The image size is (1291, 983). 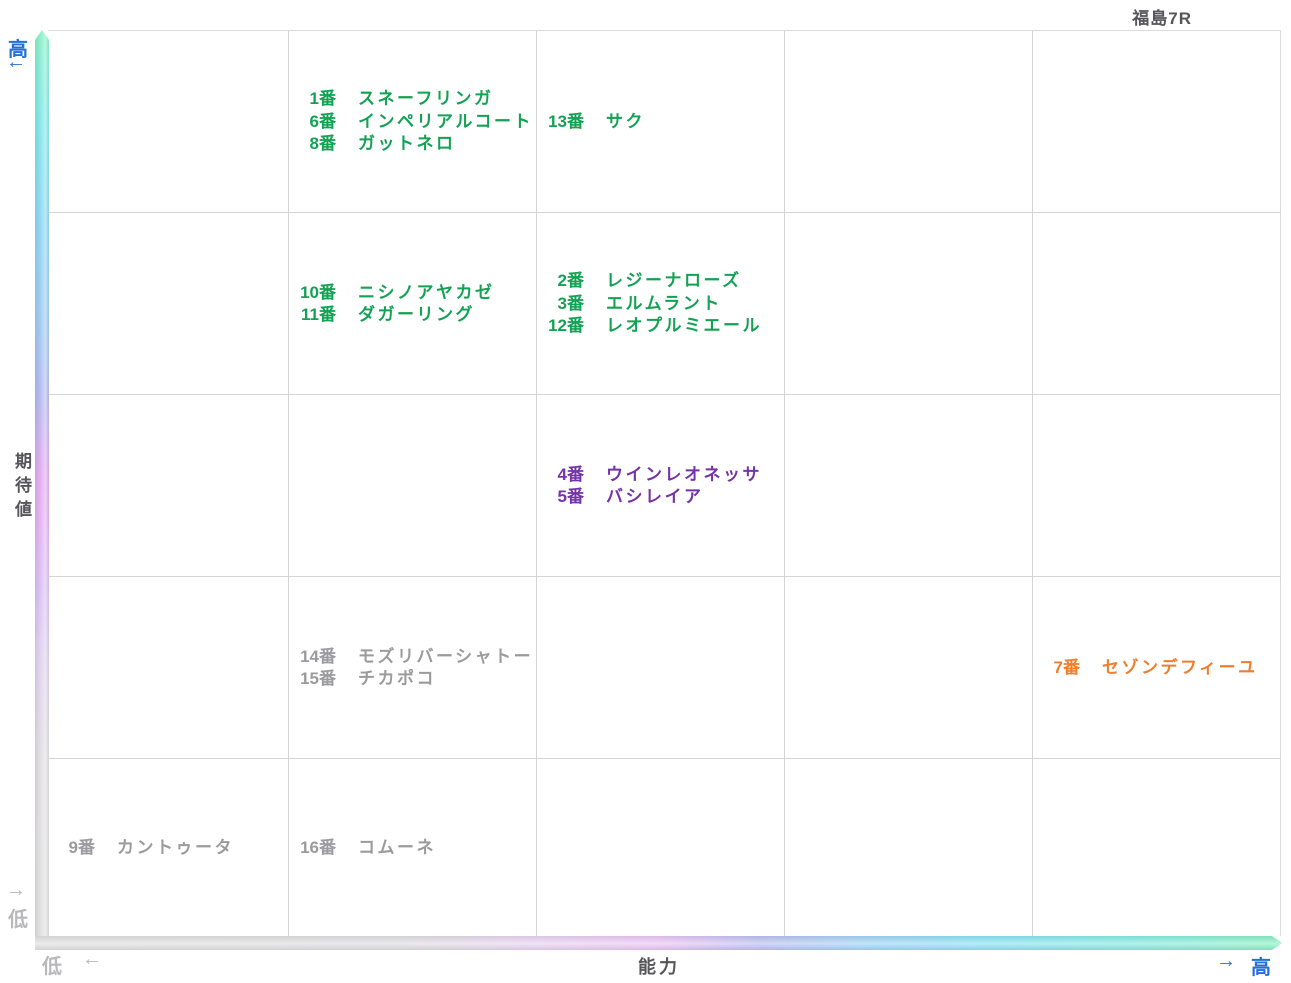 What do you see at coordinates (1261, 968) in the screenshot?
I see `x-axis-high-label: 高` at bounding box center [1261, 968].